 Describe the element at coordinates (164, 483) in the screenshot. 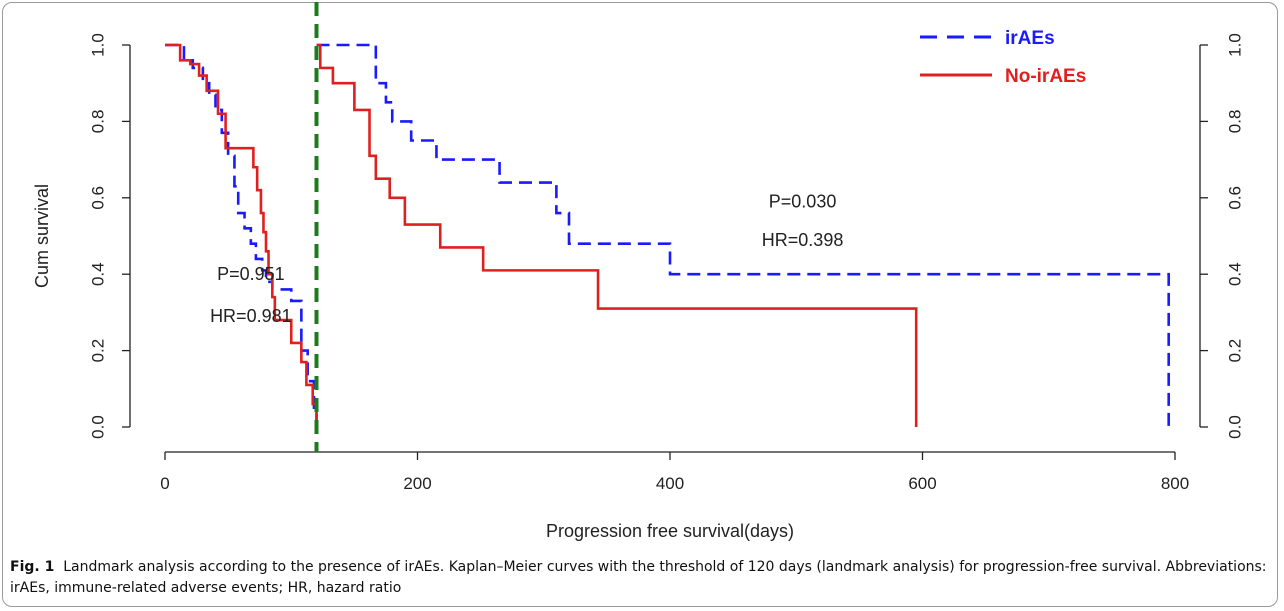

I see `x-tick-label: 0` at that location.